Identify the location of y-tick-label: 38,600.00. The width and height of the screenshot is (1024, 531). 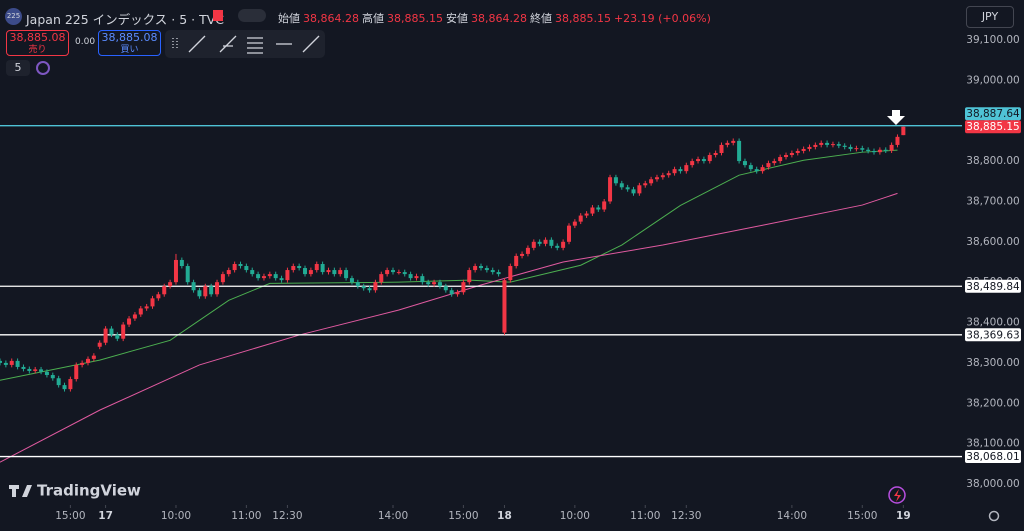
(992, 242).